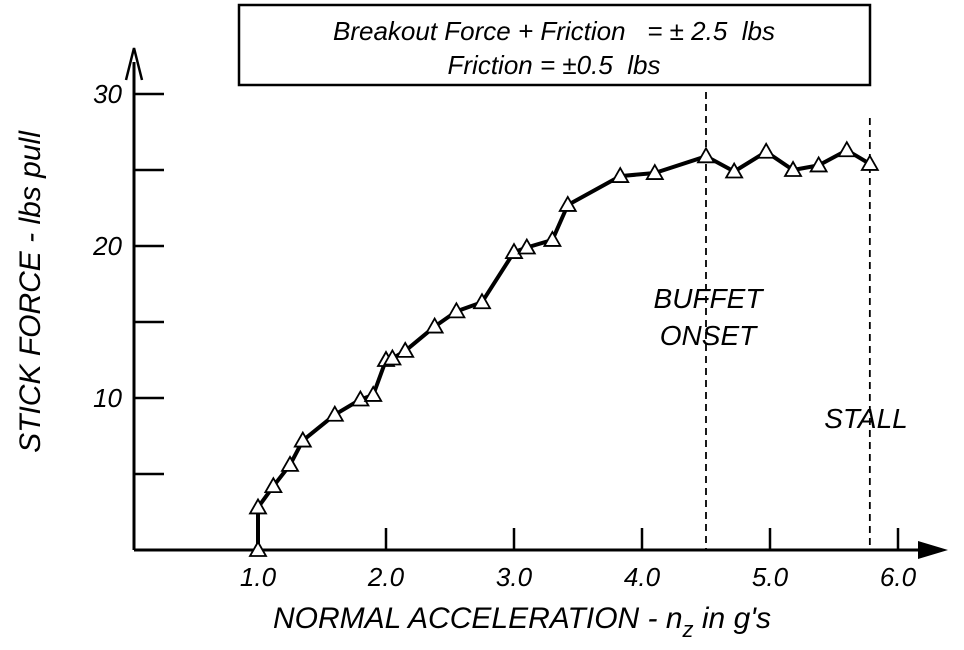 The image size is (964, 650). I want to click on x-tick-label-5: 5.0, so click(770, 577).